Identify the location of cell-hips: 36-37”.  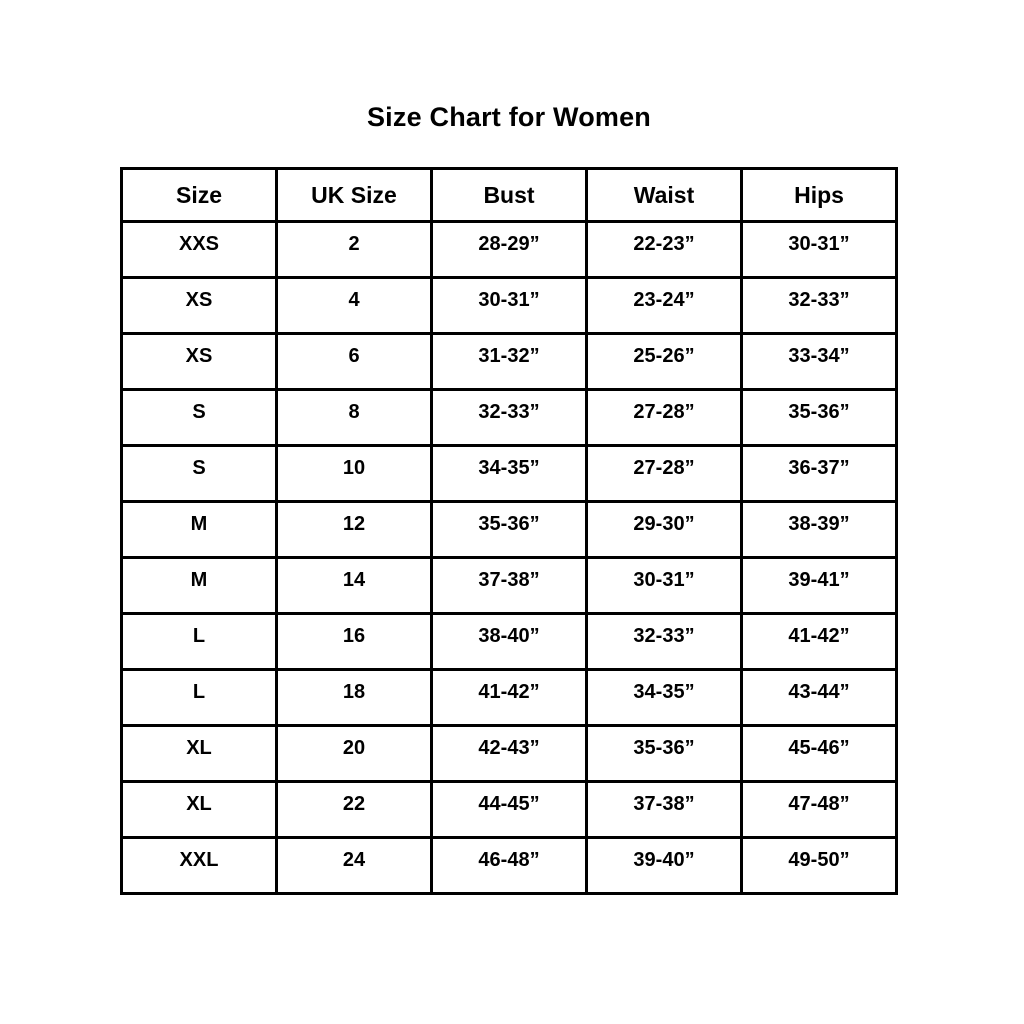
(819, 473).